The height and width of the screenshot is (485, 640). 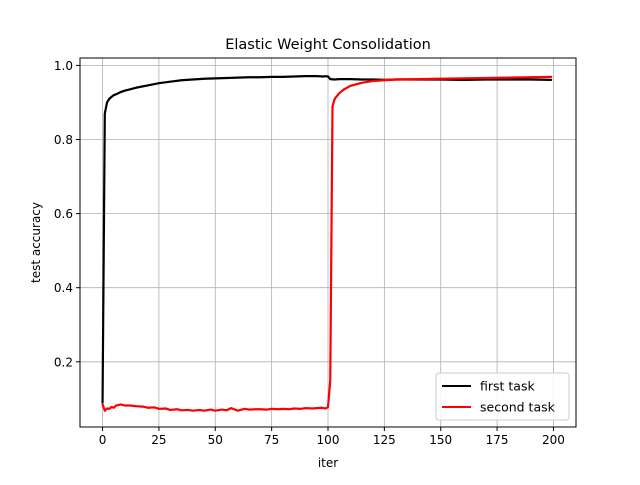 What do you see at coordinates (63, 362) in the screenshot?
I see `y-tick-label: 0.2` at bounding box center [63, 362].